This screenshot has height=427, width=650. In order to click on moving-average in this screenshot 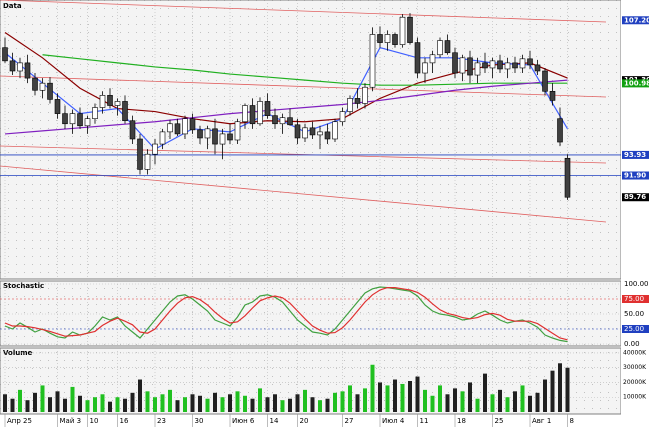, I will do `click(305, 70)`.